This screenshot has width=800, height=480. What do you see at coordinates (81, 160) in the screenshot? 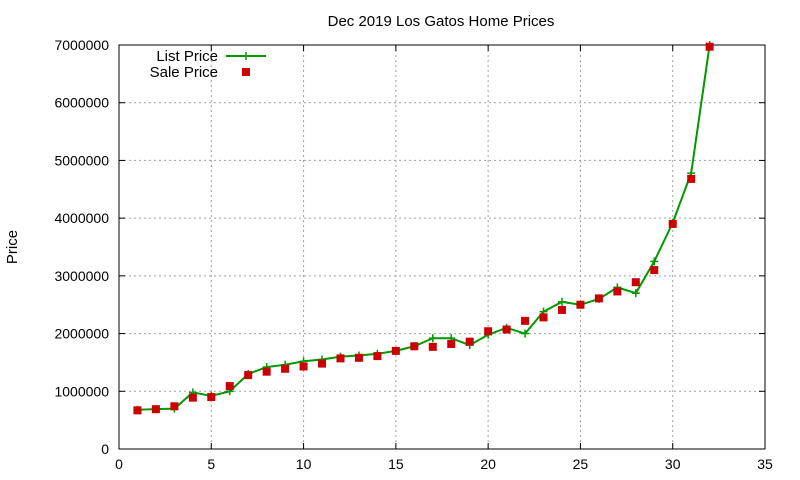
I see `y-tick-label: 5000000` at bounding box center [81, 160].